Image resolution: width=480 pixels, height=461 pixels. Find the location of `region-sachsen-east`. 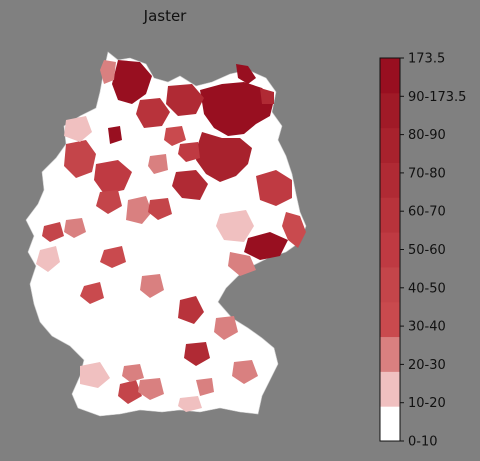

region-sachsen-east is located at coordinates (266, 246).